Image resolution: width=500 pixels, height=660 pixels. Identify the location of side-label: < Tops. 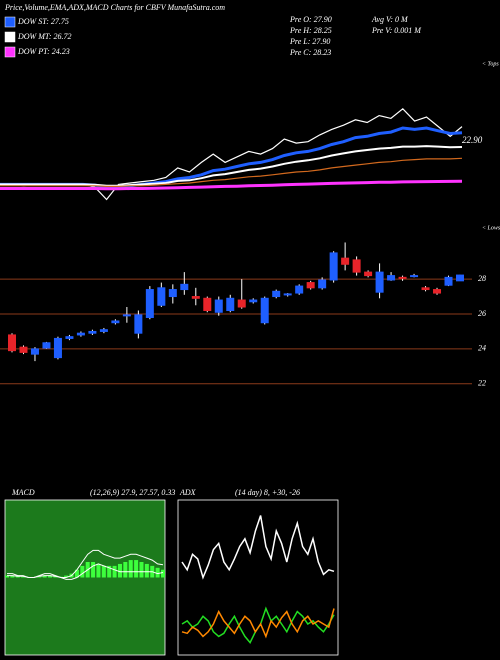
(490, 64).